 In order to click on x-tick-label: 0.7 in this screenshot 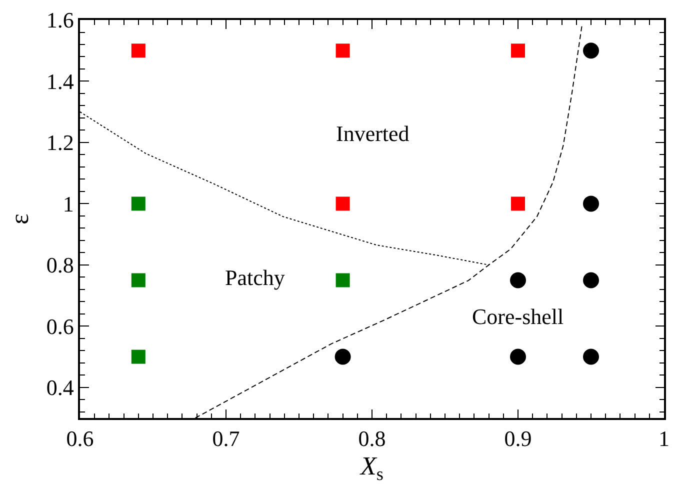, I will do `click(226, 439)`.